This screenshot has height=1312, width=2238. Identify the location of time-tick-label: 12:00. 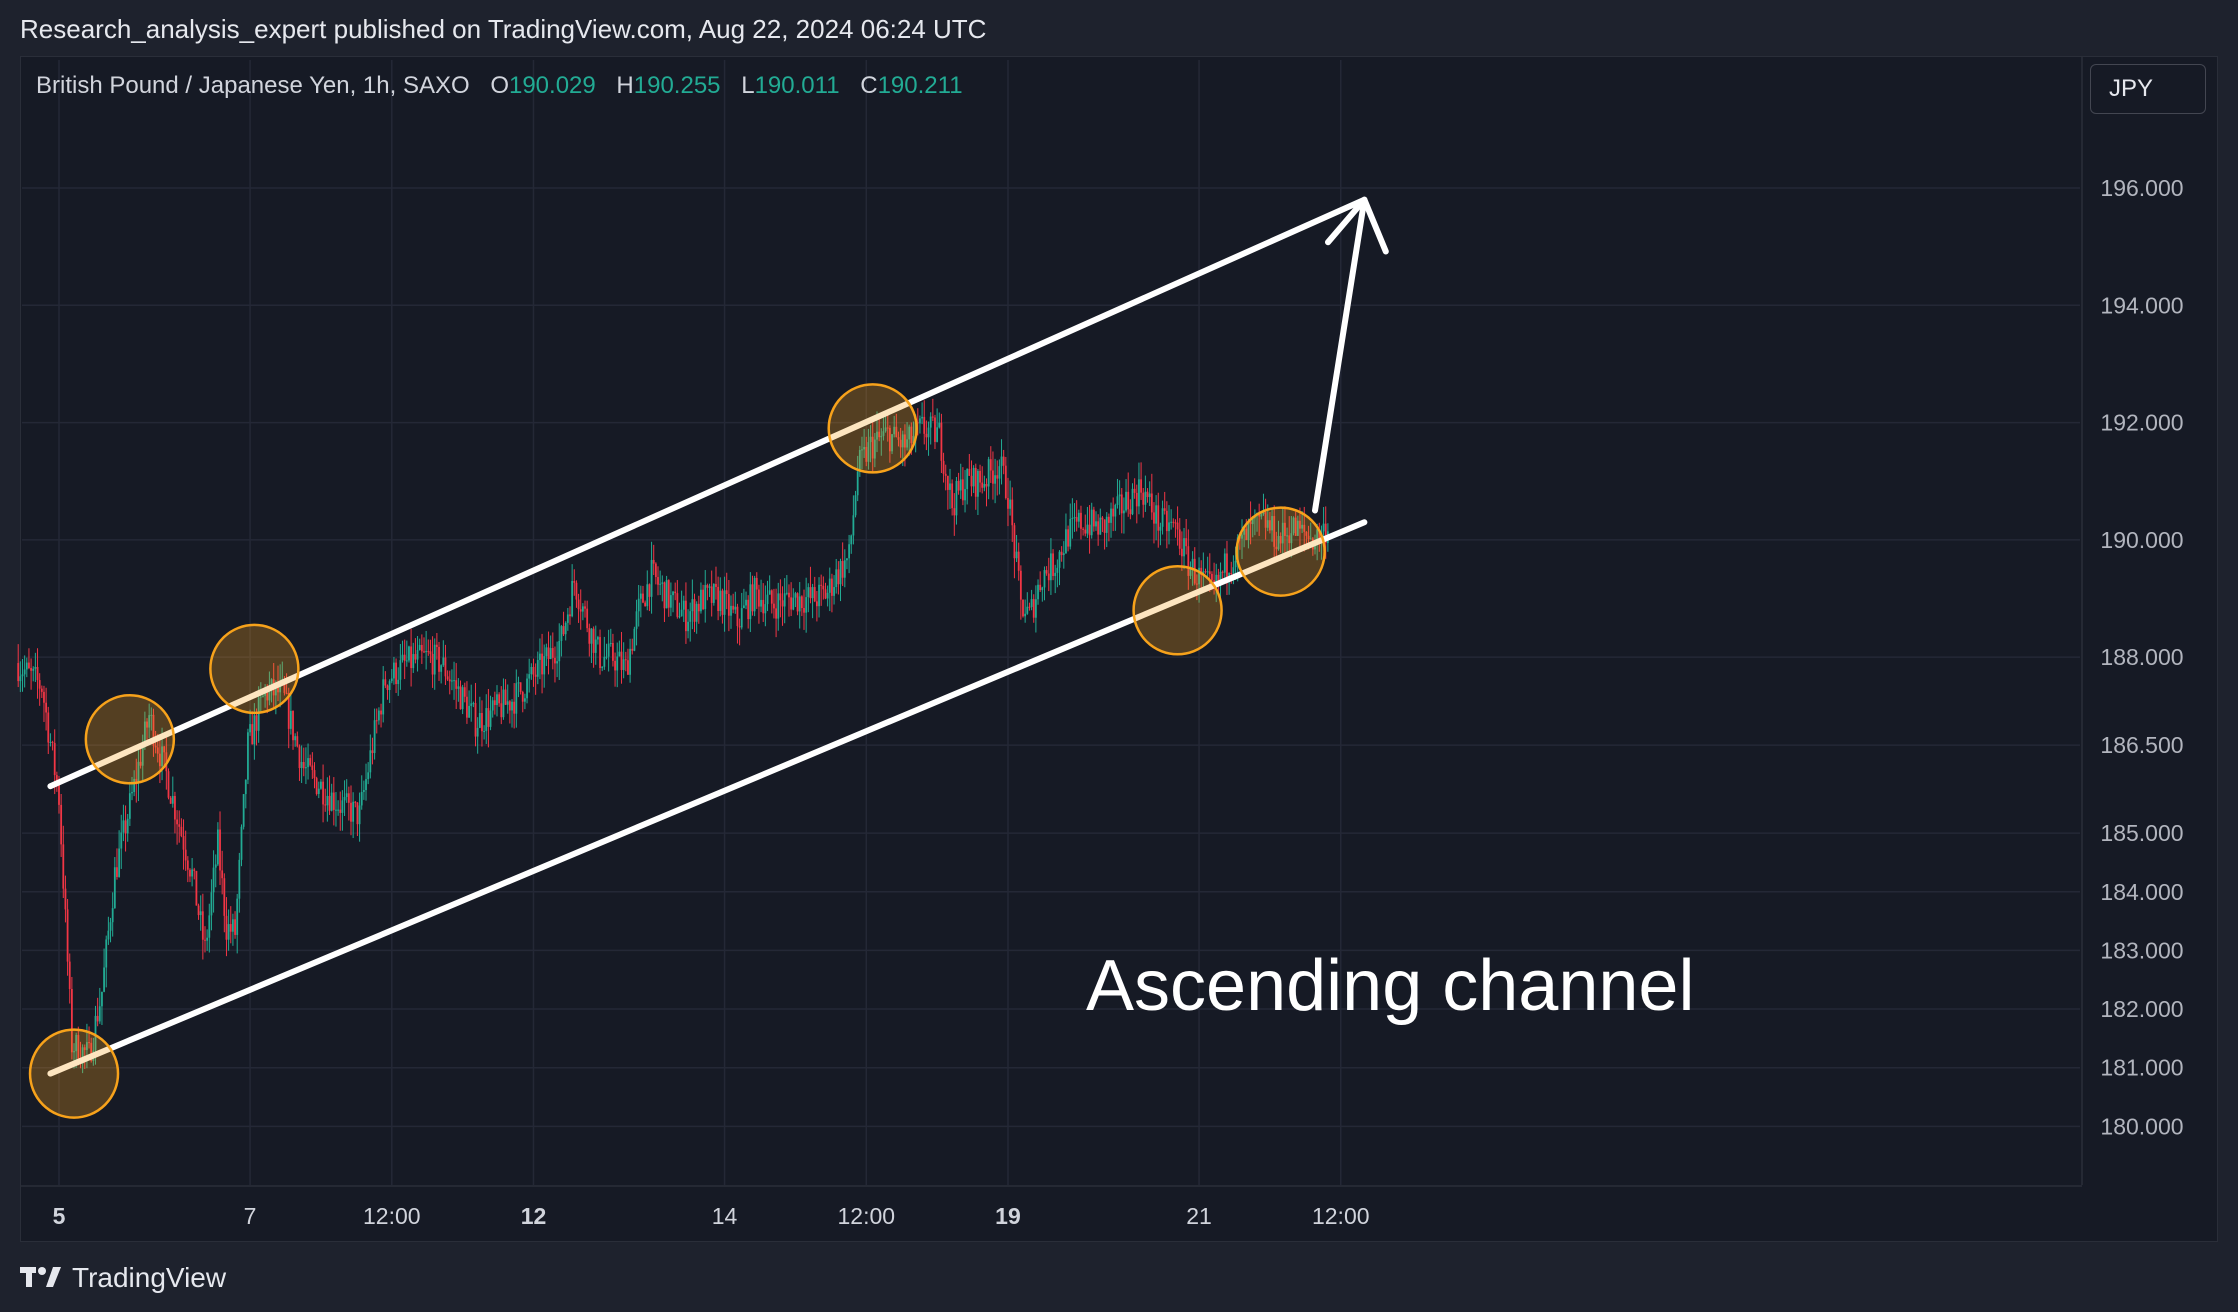
(866, 1216).